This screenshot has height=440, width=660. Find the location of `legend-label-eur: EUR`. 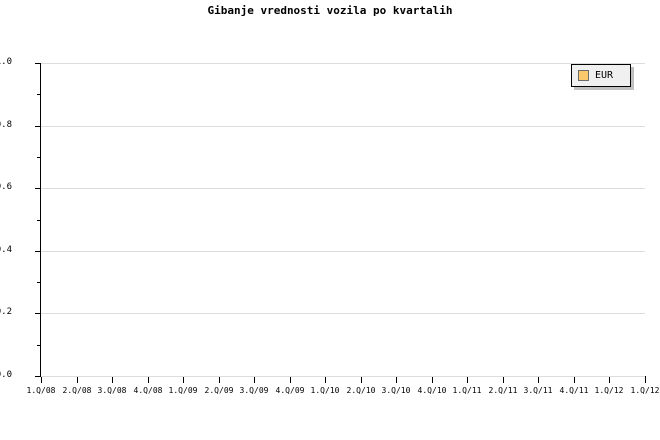

legend-label-eur: EUR is located at coordinates (604, 75).